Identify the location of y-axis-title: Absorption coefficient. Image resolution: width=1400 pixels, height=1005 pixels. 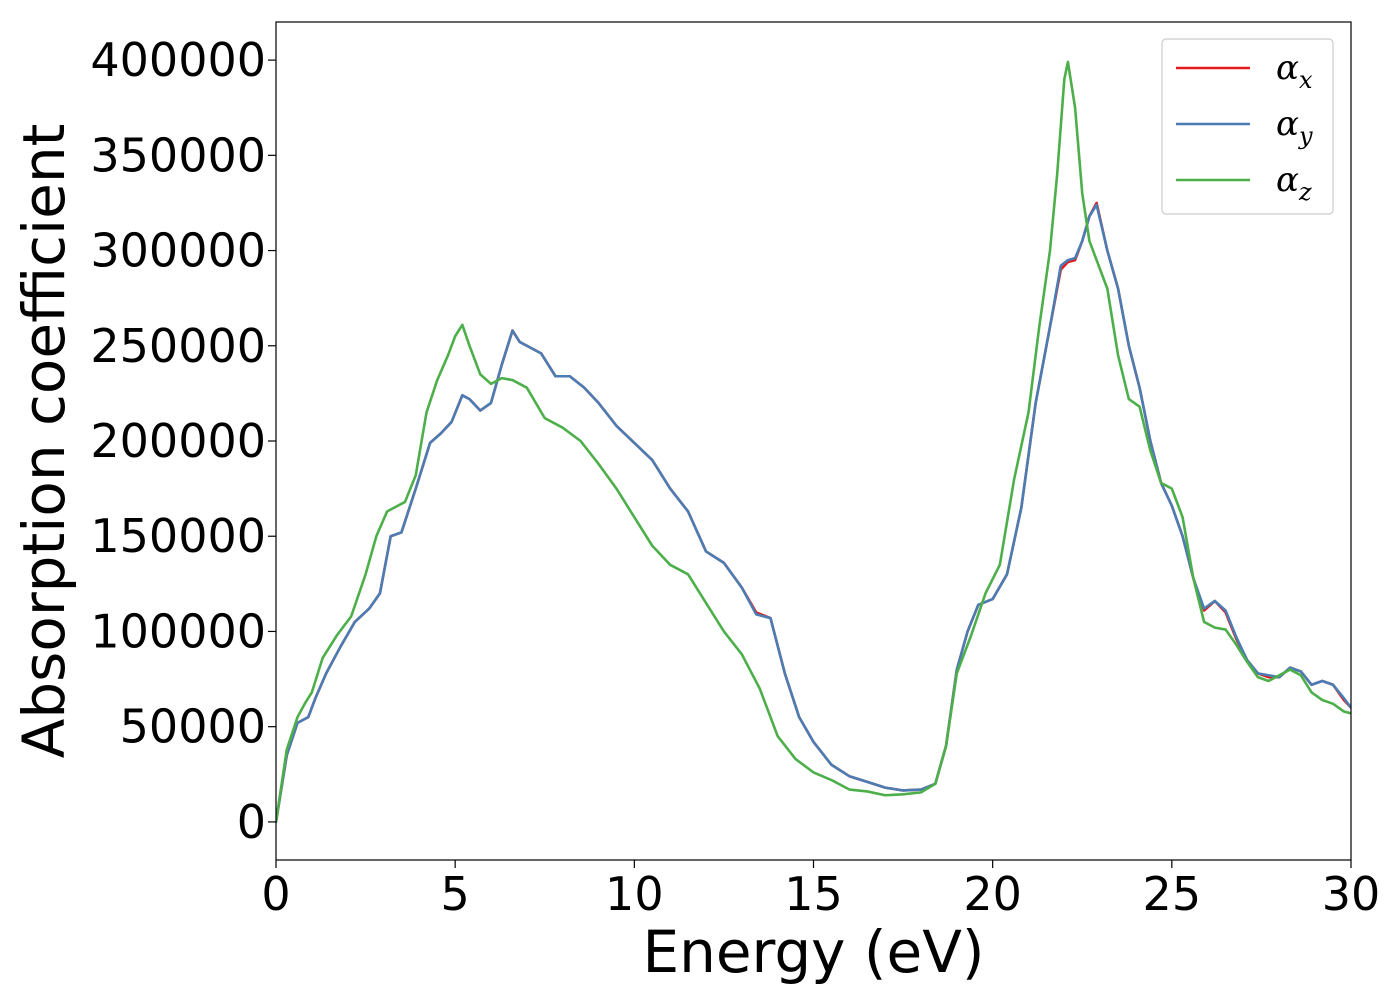
(44, 441).